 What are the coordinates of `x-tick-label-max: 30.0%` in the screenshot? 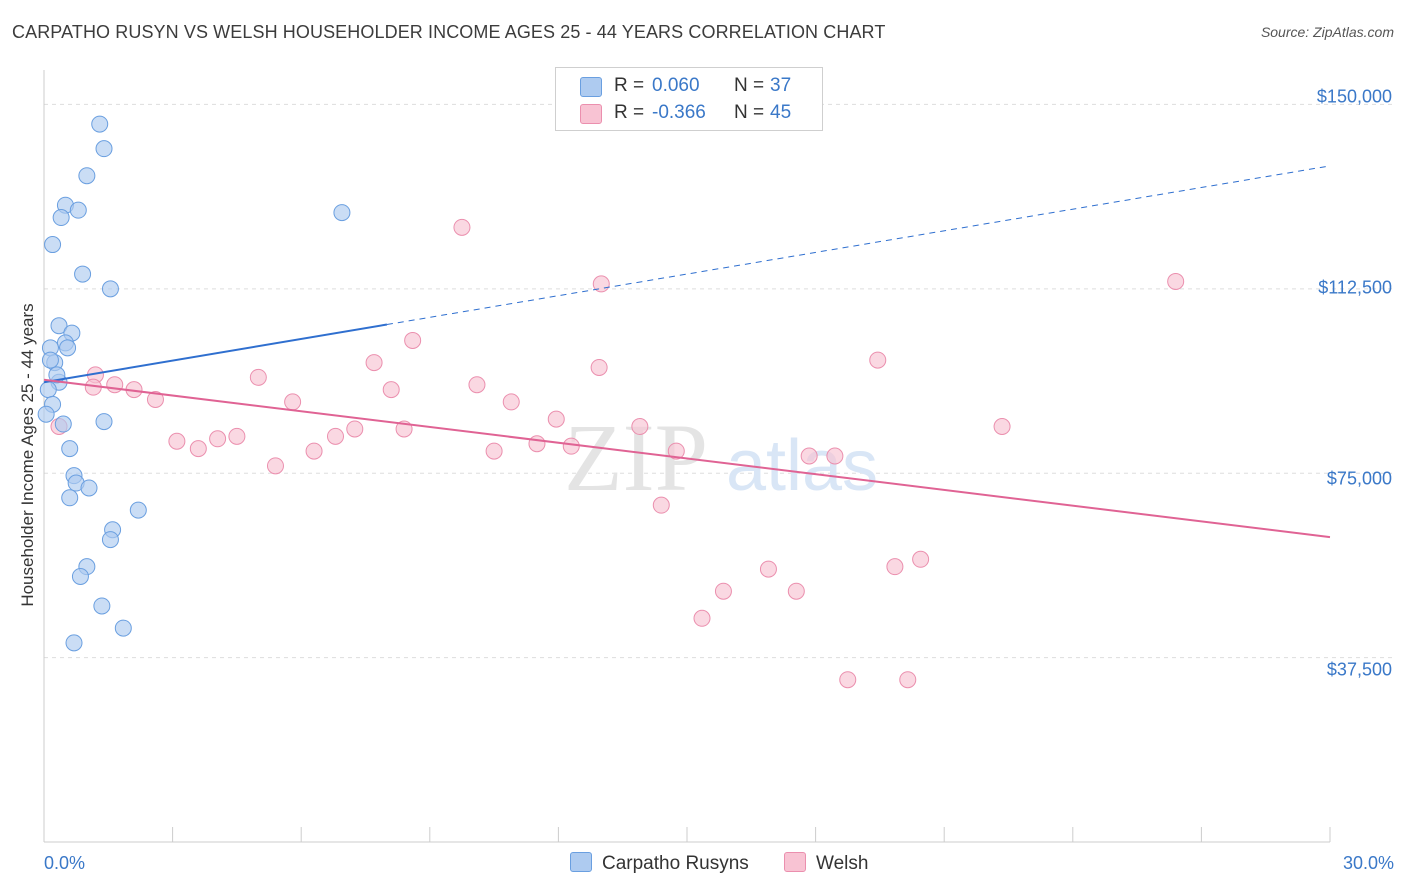 It's located at (1368, 863).